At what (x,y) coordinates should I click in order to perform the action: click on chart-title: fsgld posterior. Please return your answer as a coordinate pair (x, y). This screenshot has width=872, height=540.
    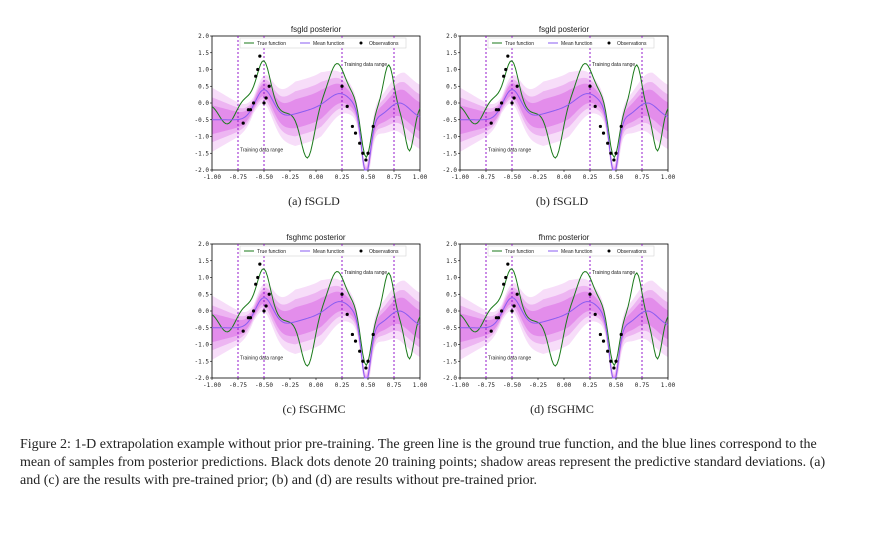
    Looking at the image, I should click on (316, 29).